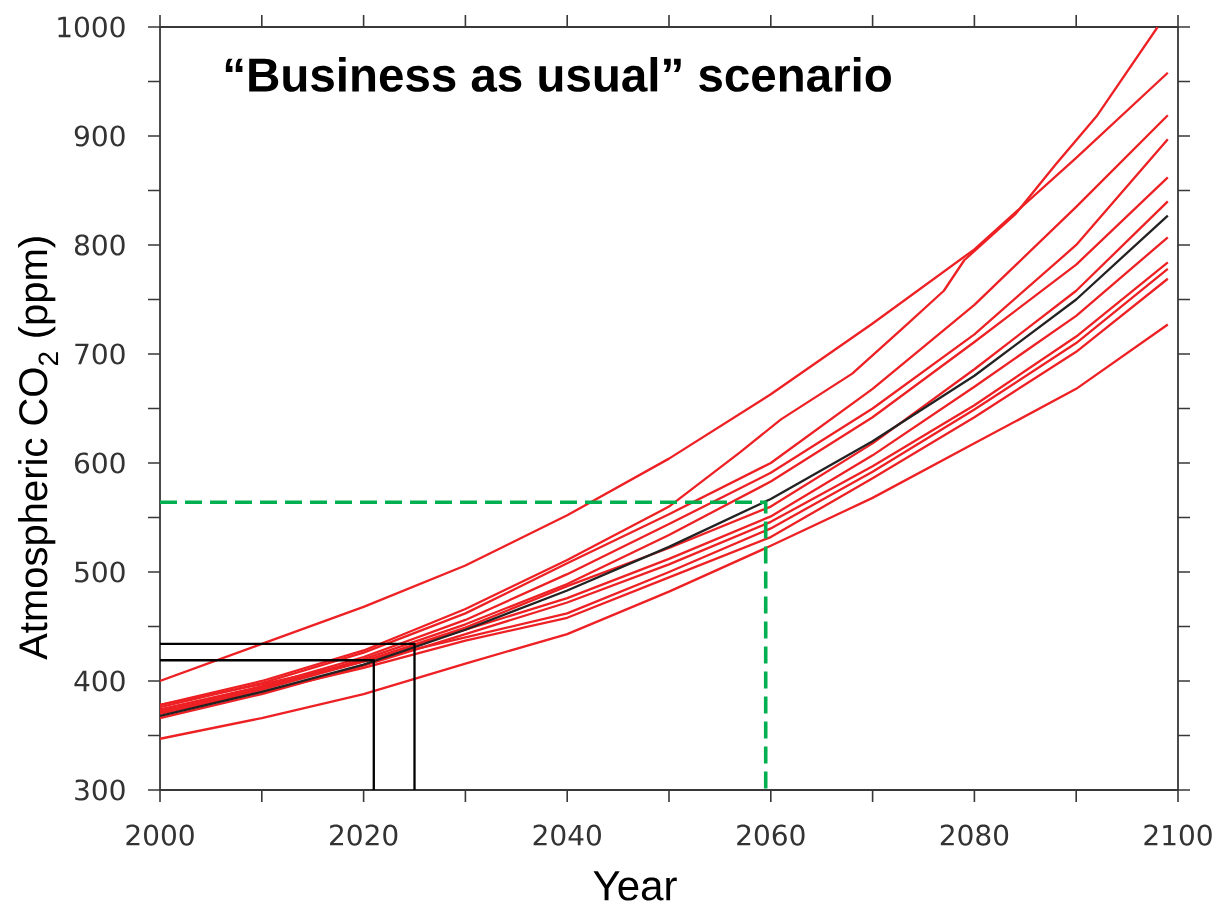 Image resolution: width=1220 pixels, height=907 pixels. What do you see at coordinates (38, 448) in the screenshot?
I see `y-axis-title: Atmospheric CO$_{2}$ (ppm)` at bounding box center [38, 448].